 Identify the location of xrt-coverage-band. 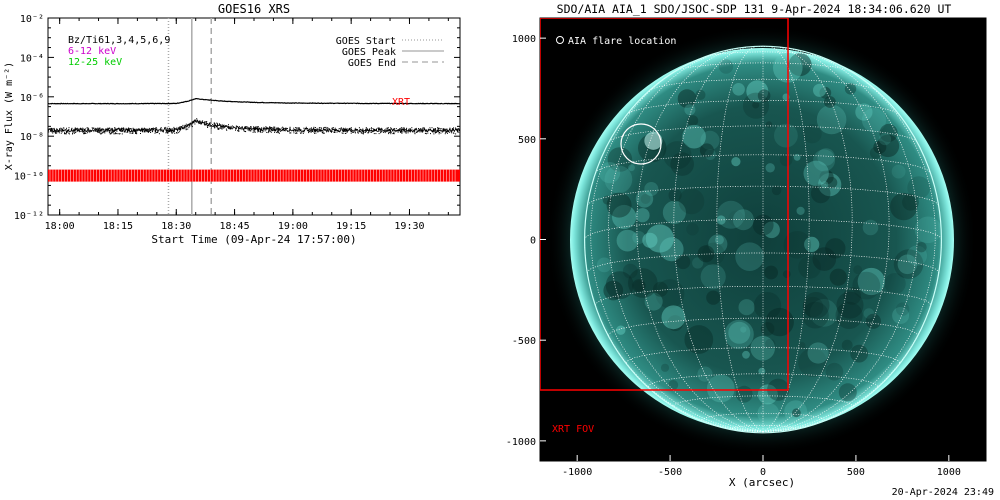
(254, 175).